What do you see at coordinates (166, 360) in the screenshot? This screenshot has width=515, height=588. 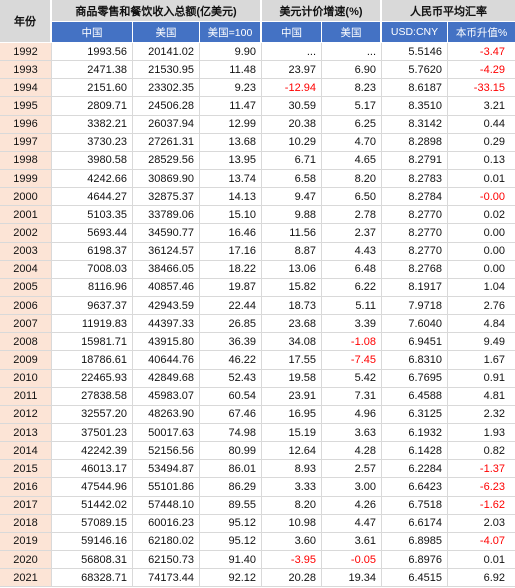 I see `us-retail-sales-cell: 40644.76` at bounding box center [166, 360].